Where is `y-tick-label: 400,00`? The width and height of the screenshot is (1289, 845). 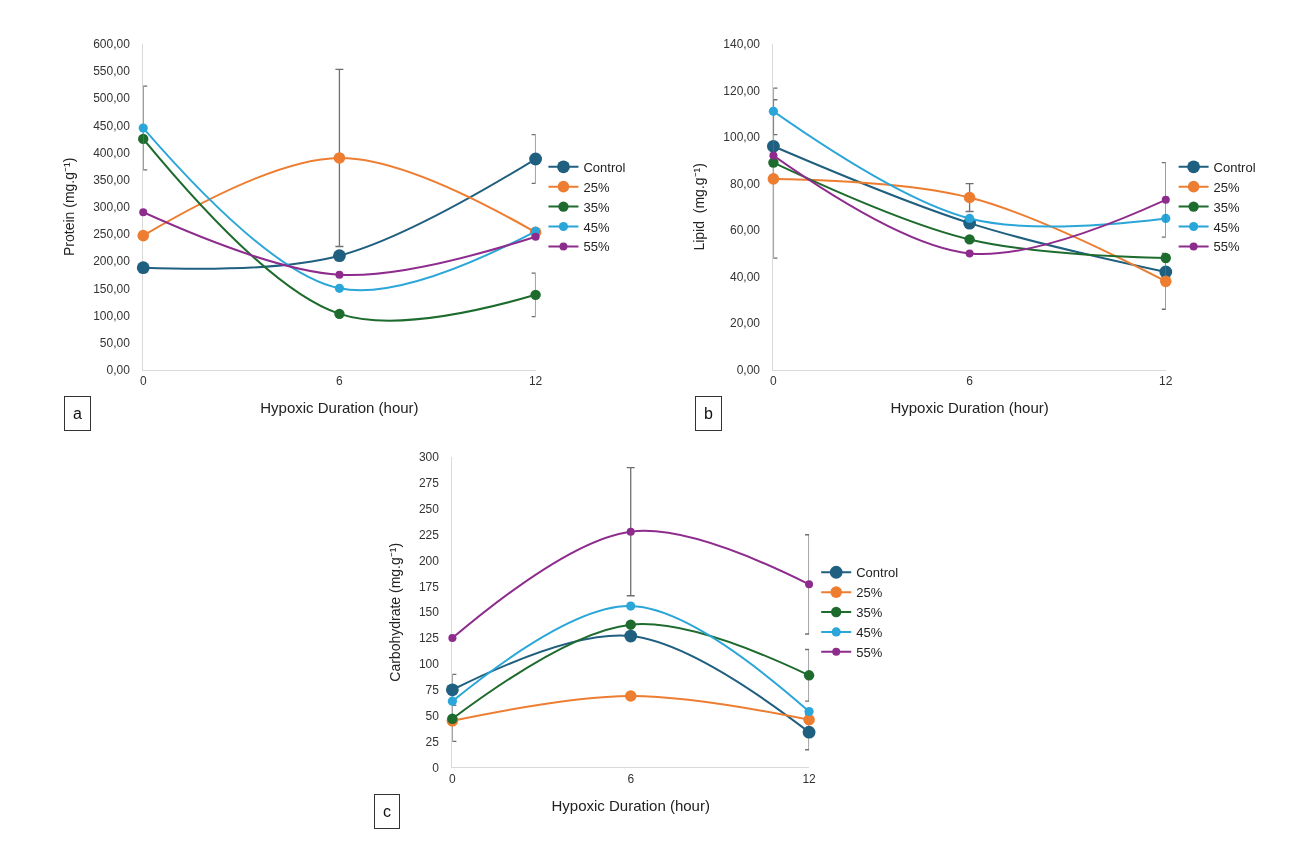
y-tick-label: 400,00 is located at coordinates (112, 152).